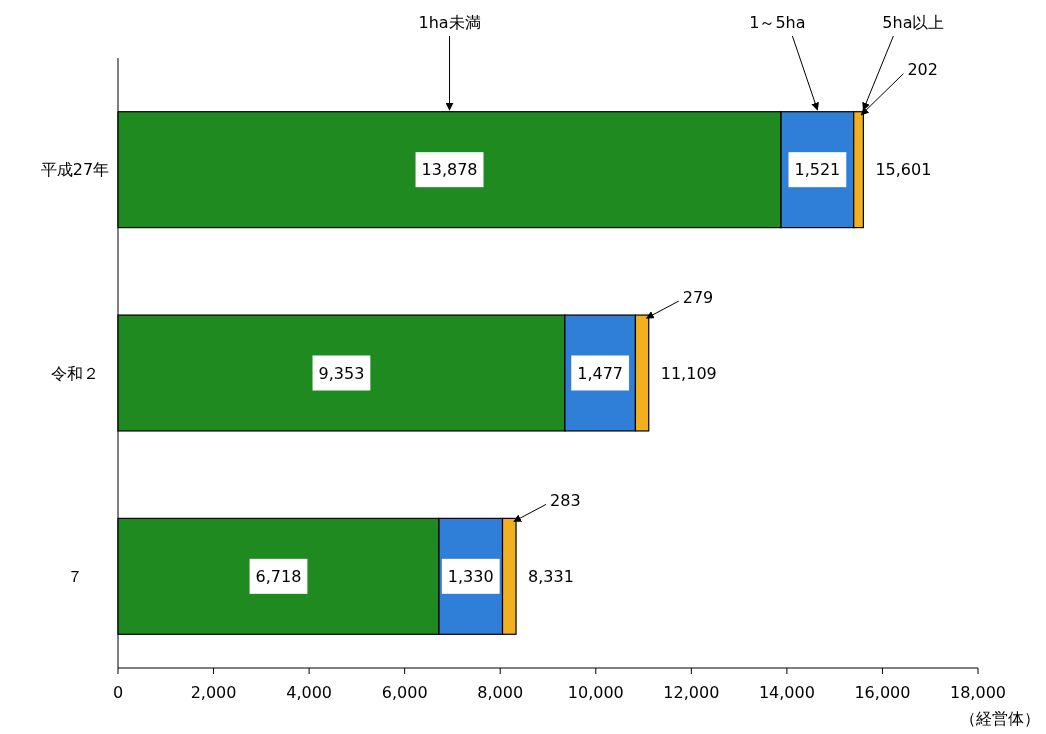 This screenshot has height=734, width=1046. Describe the element at coordinates (449, 170) in the screenshot. I see `data-label: 13,878` at that location.